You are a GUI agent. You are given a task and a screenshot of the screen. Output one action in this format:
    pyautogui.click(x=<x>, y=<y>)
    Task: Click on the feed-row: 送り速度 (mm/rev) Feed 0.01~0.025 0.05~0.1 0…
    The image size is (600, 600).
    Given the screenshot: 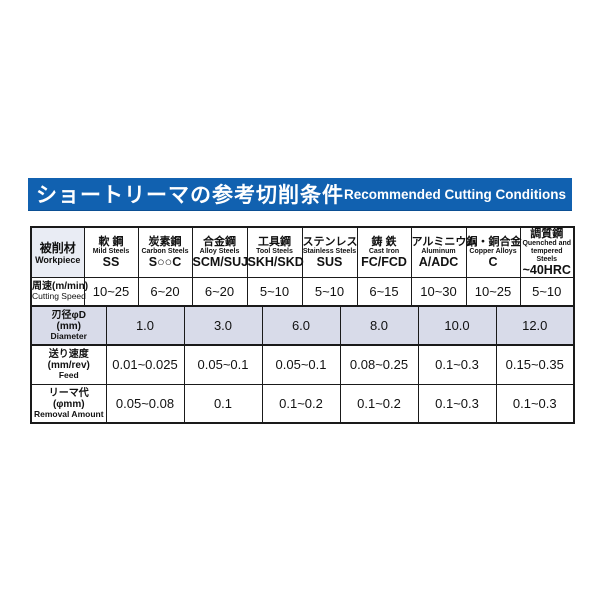 What is the action you would take?
    pyautogui.click(x=302, y=364)
    